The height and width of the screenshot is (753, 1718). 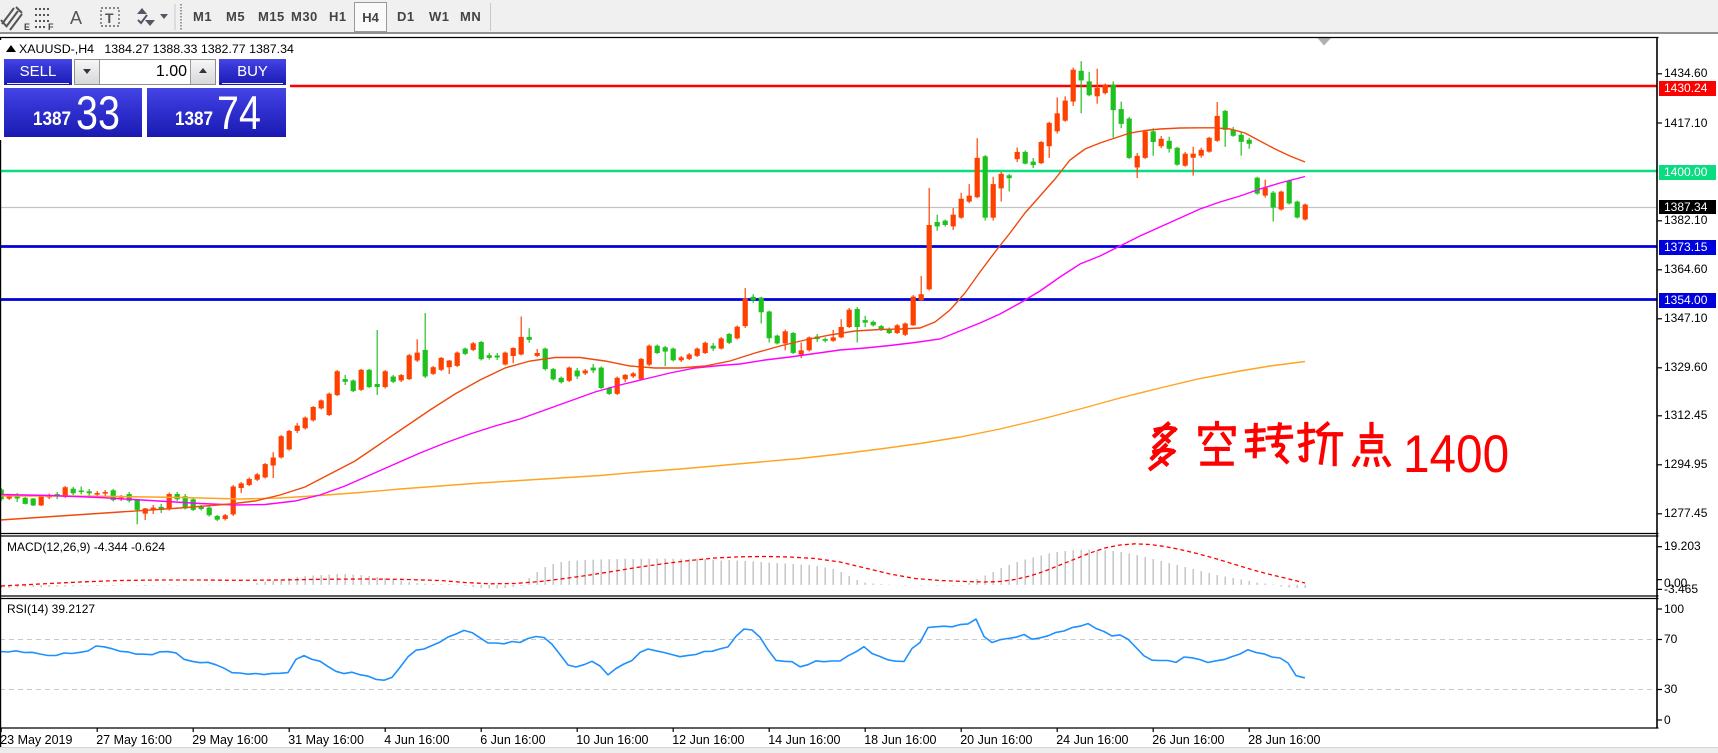 What do you see at coordinates (51, 27) in the screenshot?
I see `svg-text: F` at bounding box center [51, 27].